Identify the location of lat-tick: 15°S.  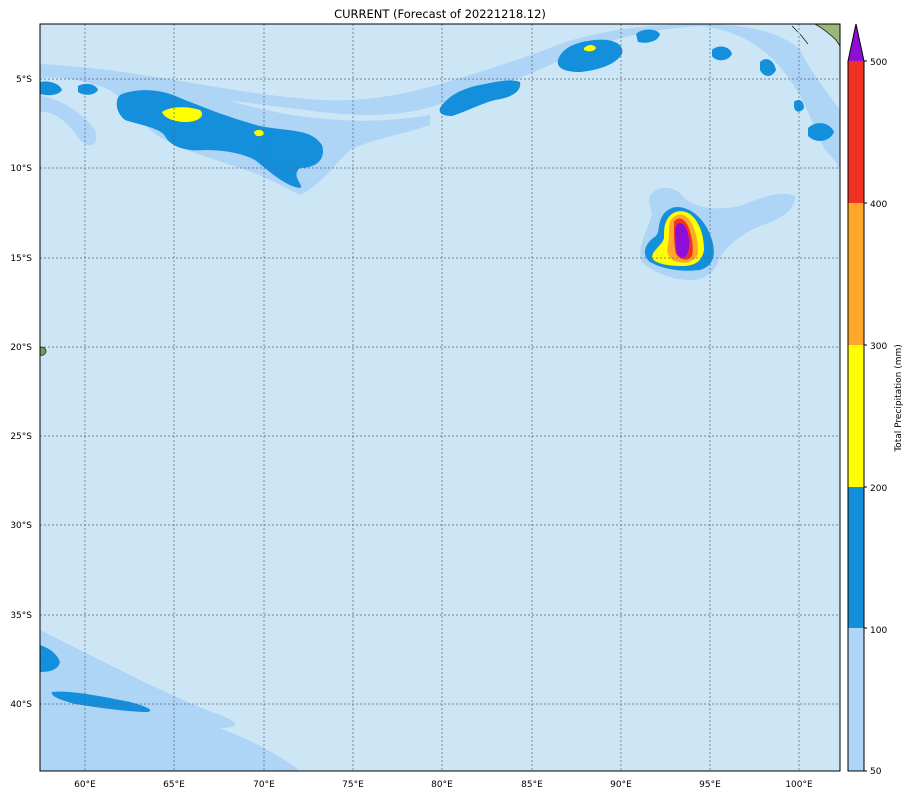
(21, 259).